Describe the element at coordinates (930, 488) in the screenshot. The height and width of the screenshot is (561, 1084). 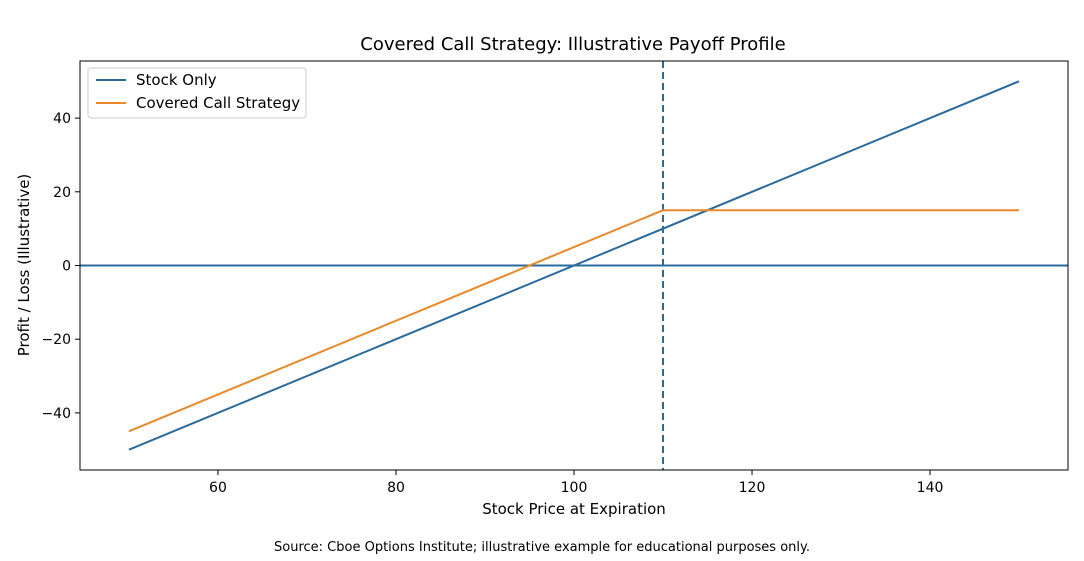
I see `x-tick-label: 140` at that location.